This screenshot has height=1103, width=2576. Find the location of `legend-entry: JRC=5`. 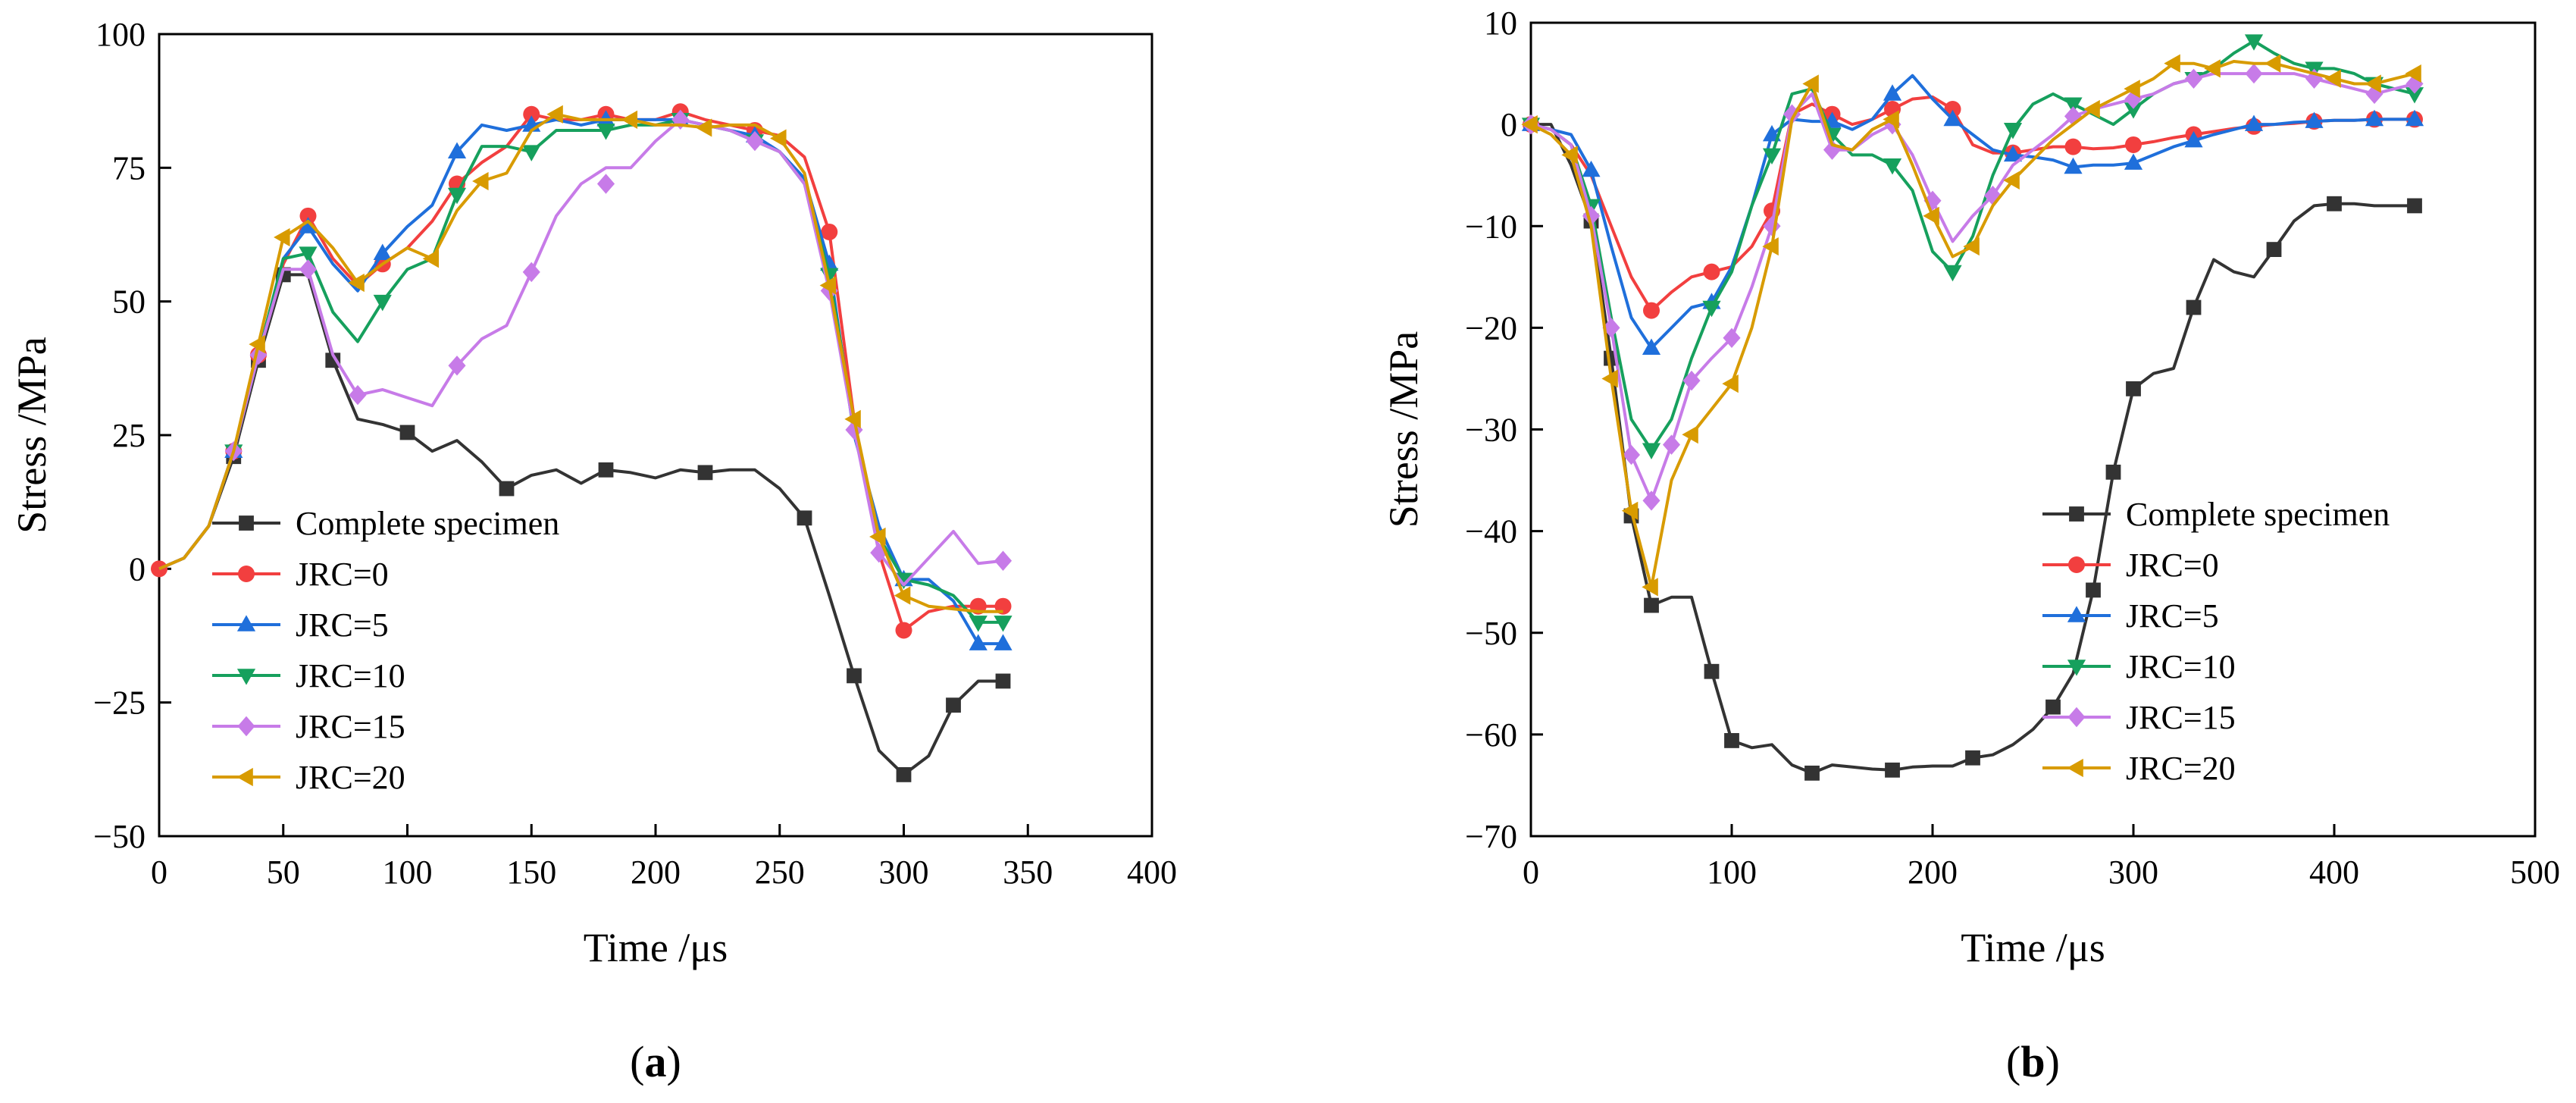

legend-entry: JRC=5 is located at coordinates (300, 625).